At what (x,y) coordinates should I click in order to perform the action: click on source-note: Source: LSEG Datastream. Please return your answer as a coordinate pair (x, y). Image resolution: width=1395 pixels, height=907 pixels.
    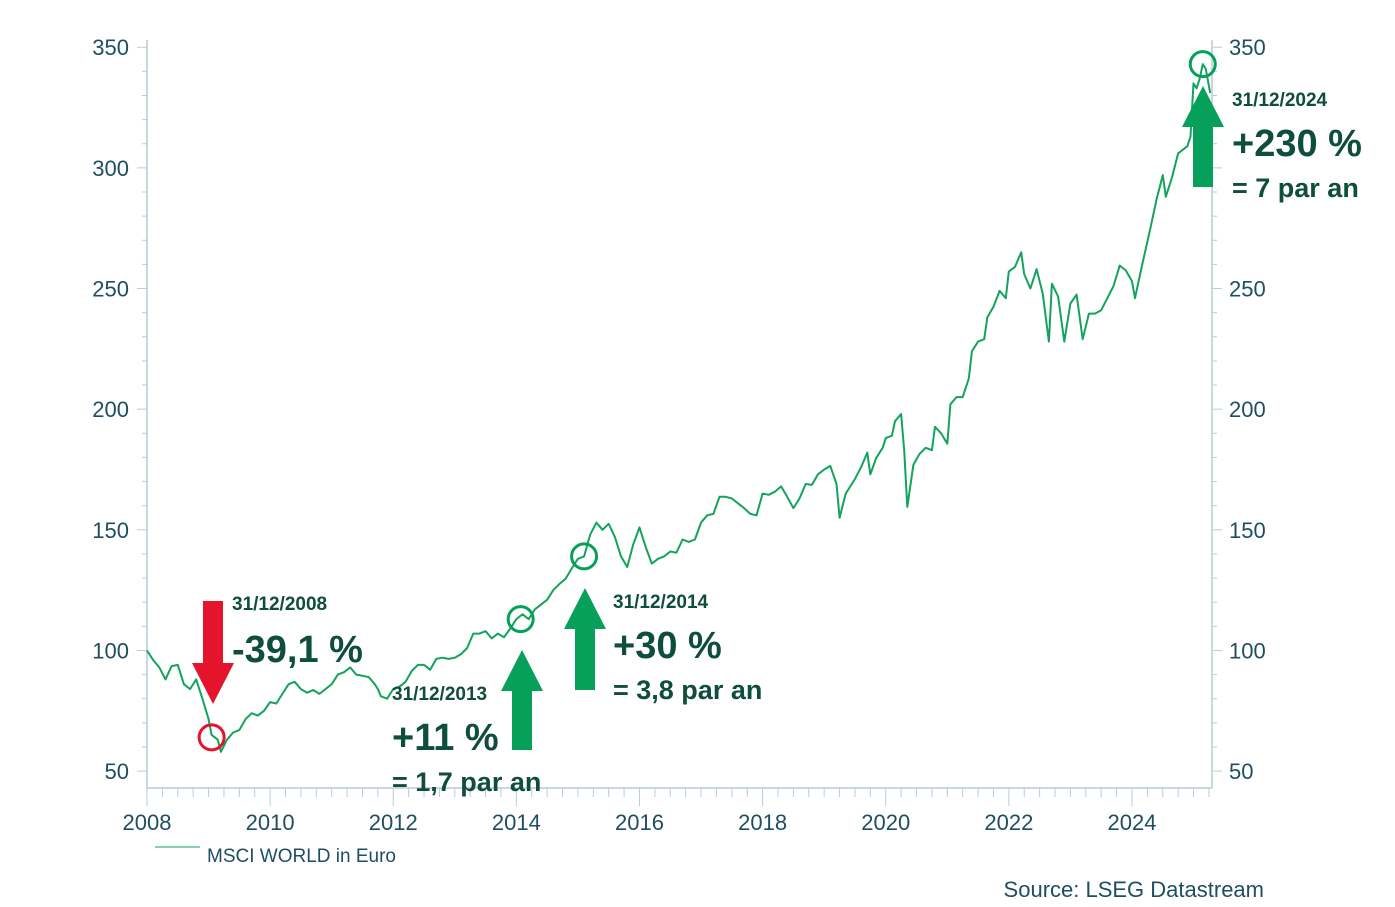
    Looking at the image, I should click on (1134, 889).